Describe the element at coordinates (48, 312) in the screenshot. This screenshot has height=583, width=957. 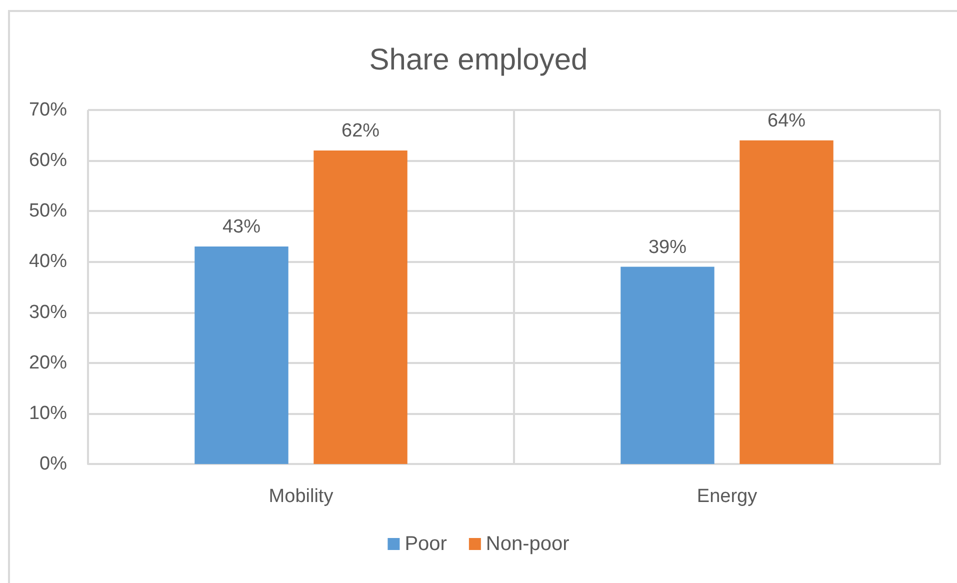
I see `y-tick-label: 30%` at that location.